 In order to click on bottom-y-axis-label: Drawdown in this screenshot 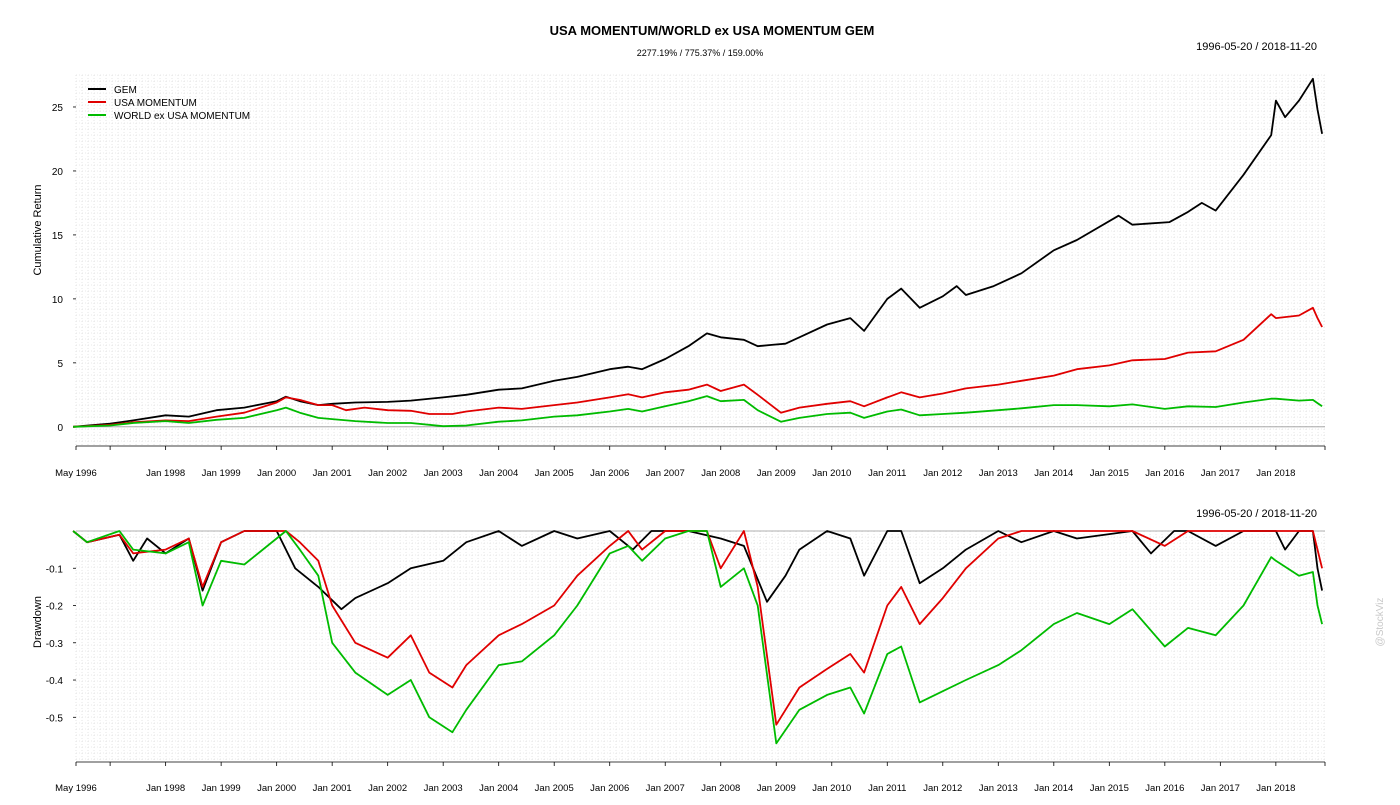, I will do `click(38, 622)`.